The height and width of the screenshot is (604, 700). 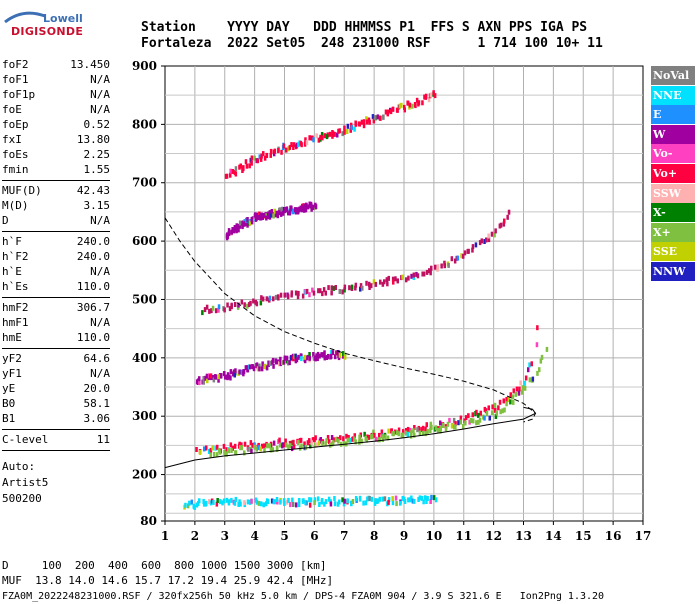 What do you see at coordinates (15, 256) in the screenshot?
I see `param-name: h`F2` at bounding box center [15, 256].